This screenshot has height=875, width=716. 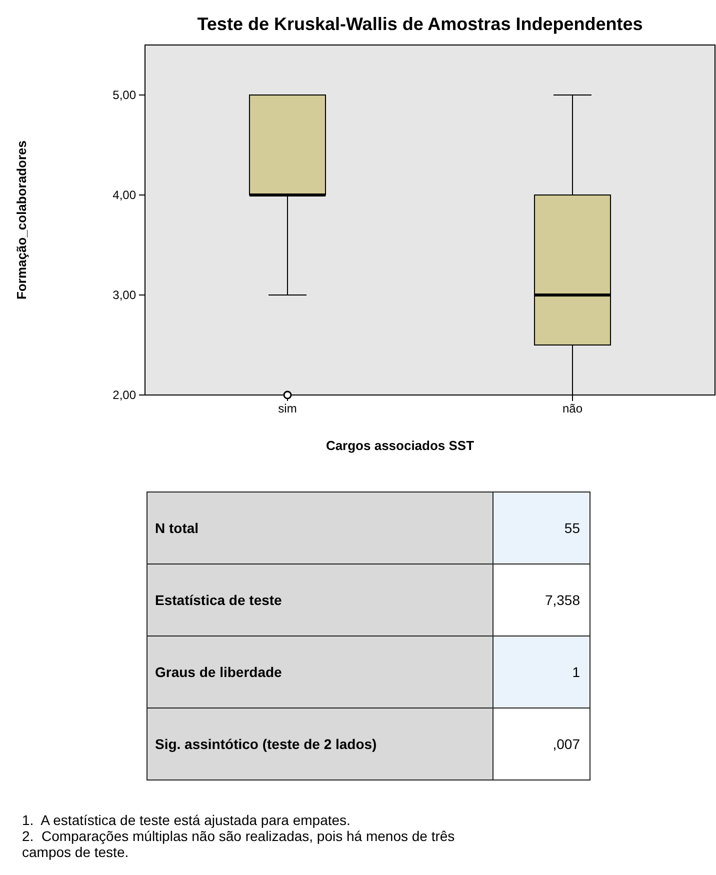 I want to click on text: 1, so click(x=576, y=672).